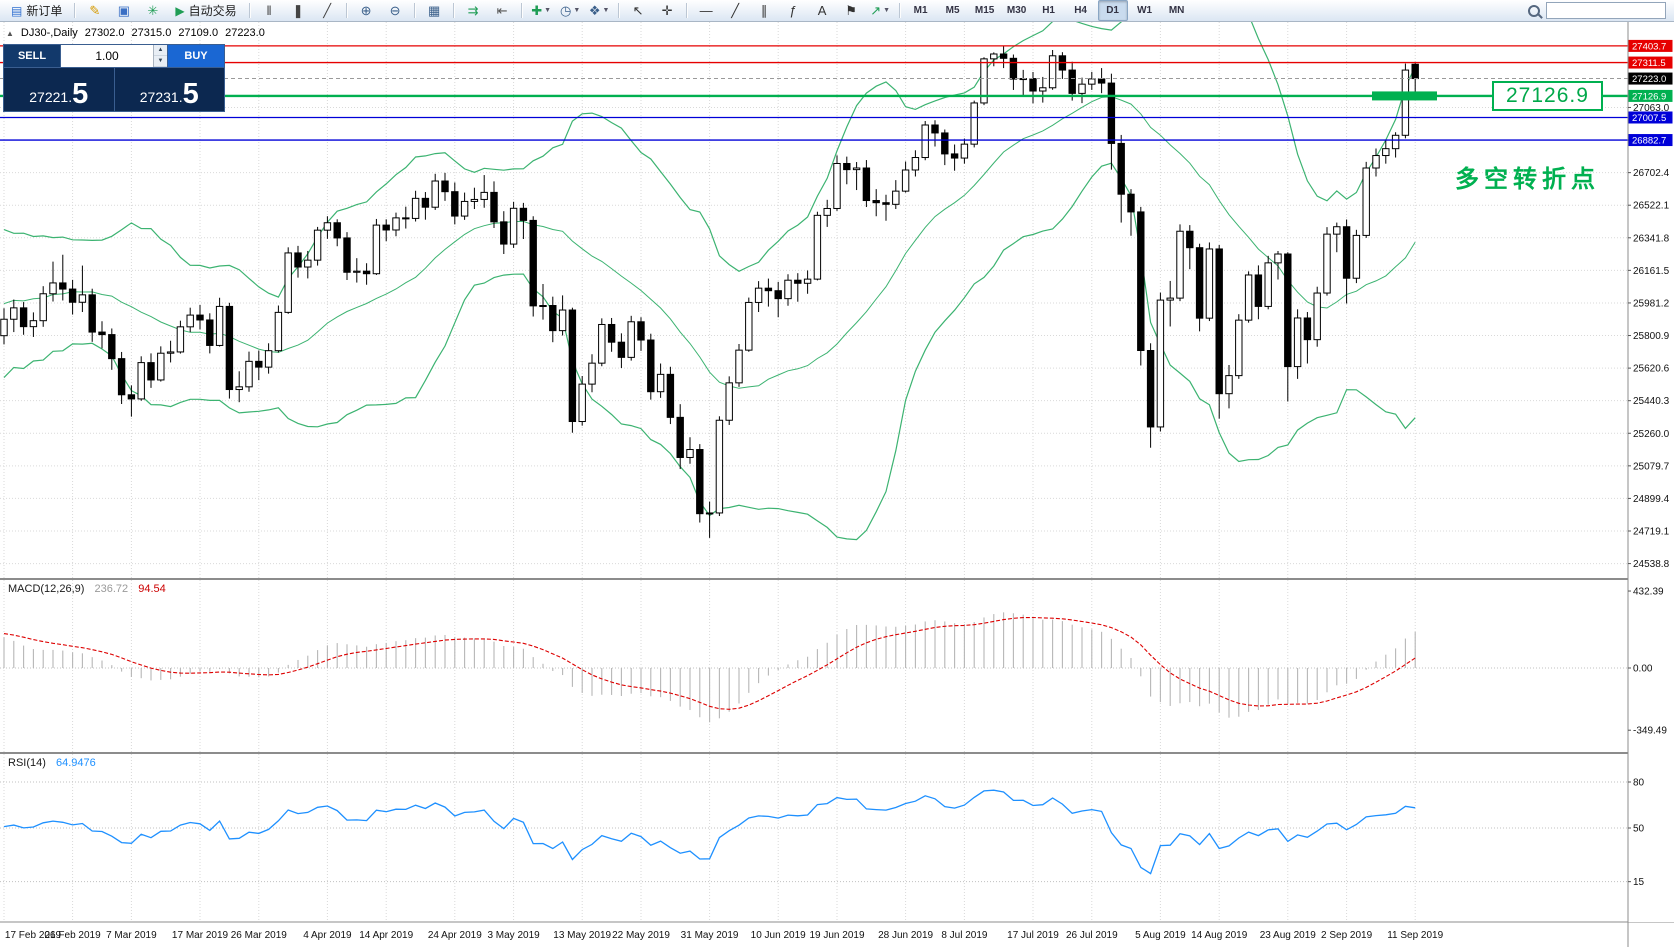 The width and height of the screenshot is (1674, 947). Describe the element at coordinates (953, 10) in the screenshot. I see `tf-m5: M5` at that location.